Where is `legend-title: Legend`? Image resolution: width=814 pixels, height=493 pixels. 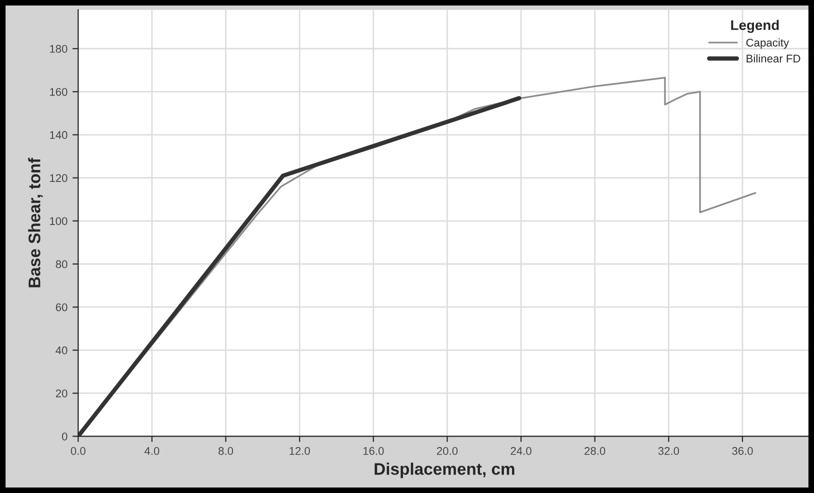 legend-title: Legend is located at coordinates (755, 26).